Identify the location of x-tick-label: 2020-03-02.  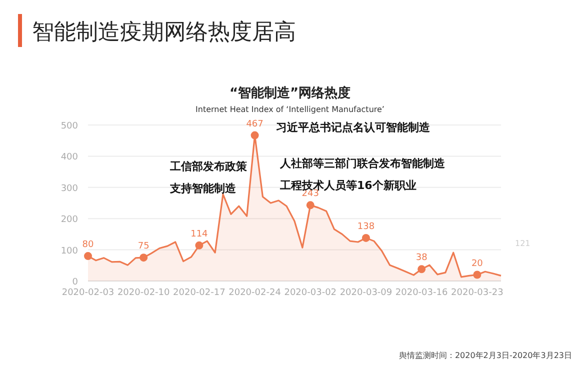
(310, 293).